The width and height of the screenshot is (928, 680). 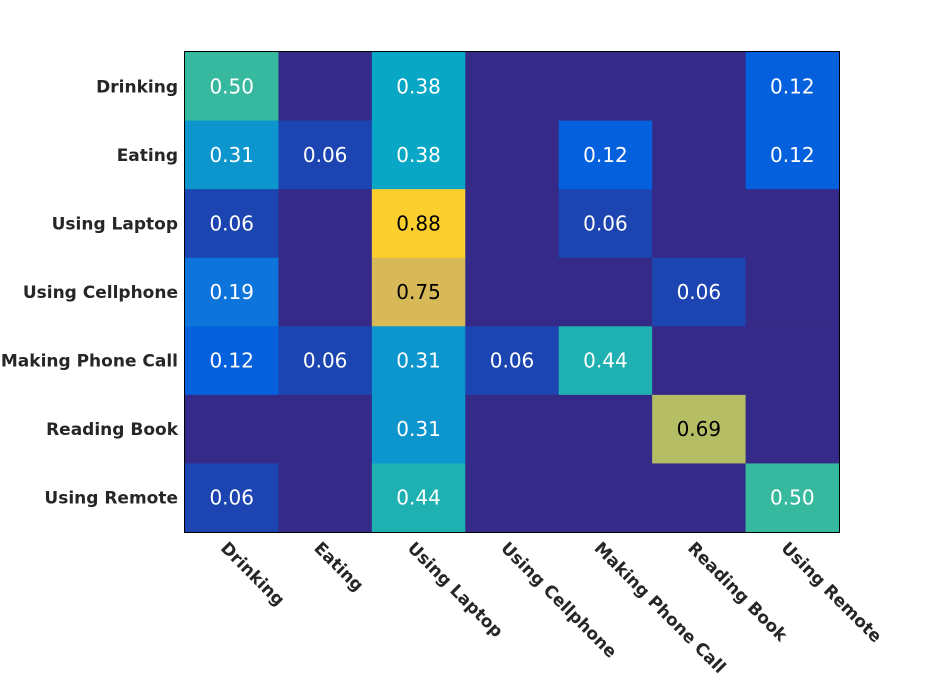 I want to click on heatmap-cell-eating-making-phone-call, so click(x=605, y=155).